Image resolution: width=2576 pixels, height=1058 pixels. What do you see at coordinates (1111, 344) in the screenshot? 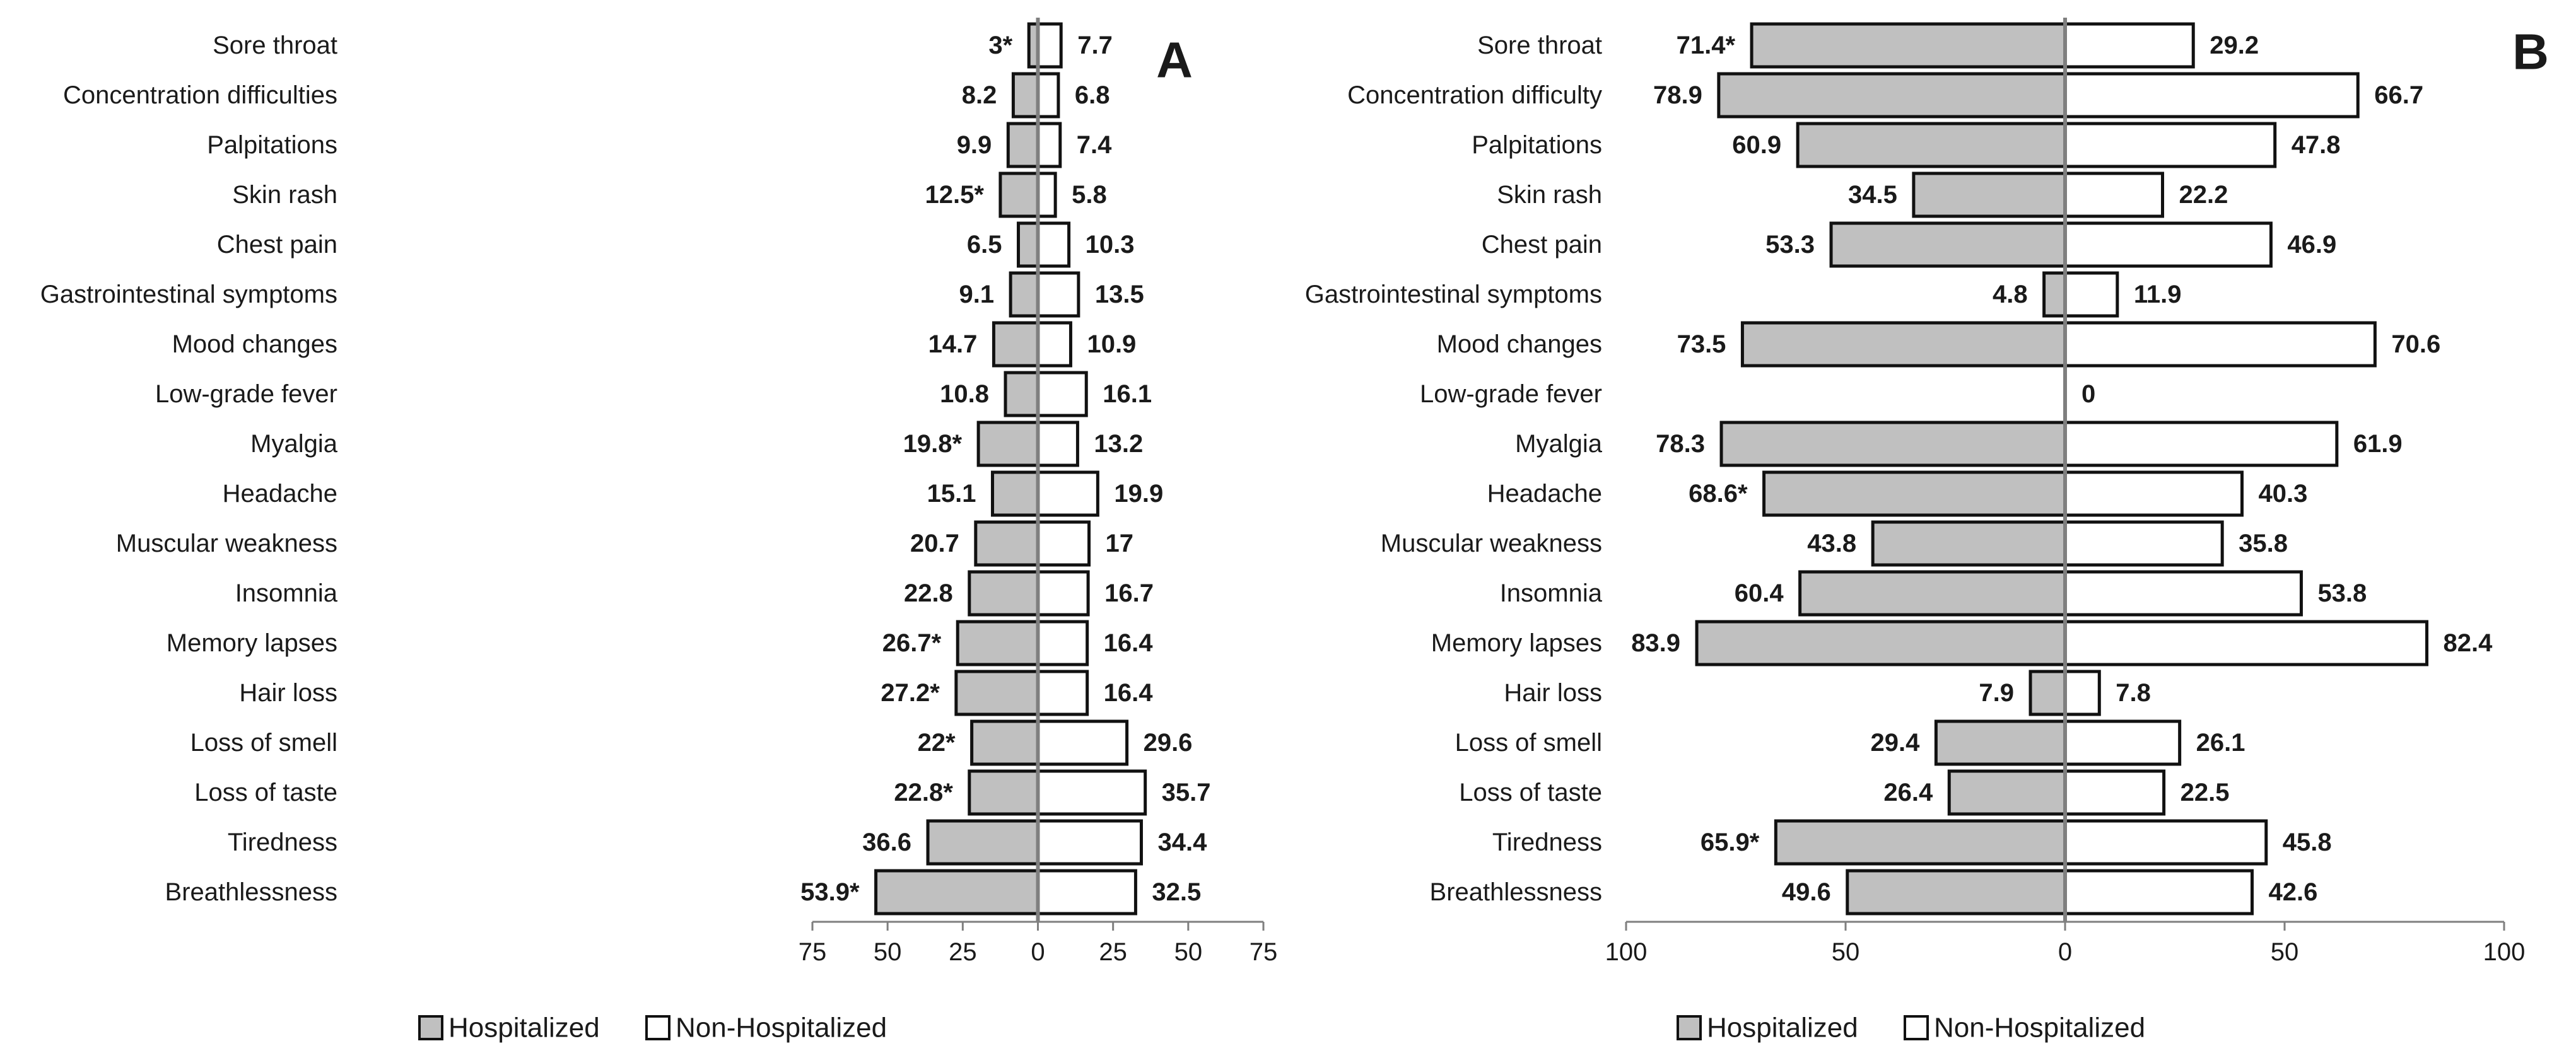
I see `panel-a-label-non-hospitalized: 10.9` at bounding box center [1111, 344].